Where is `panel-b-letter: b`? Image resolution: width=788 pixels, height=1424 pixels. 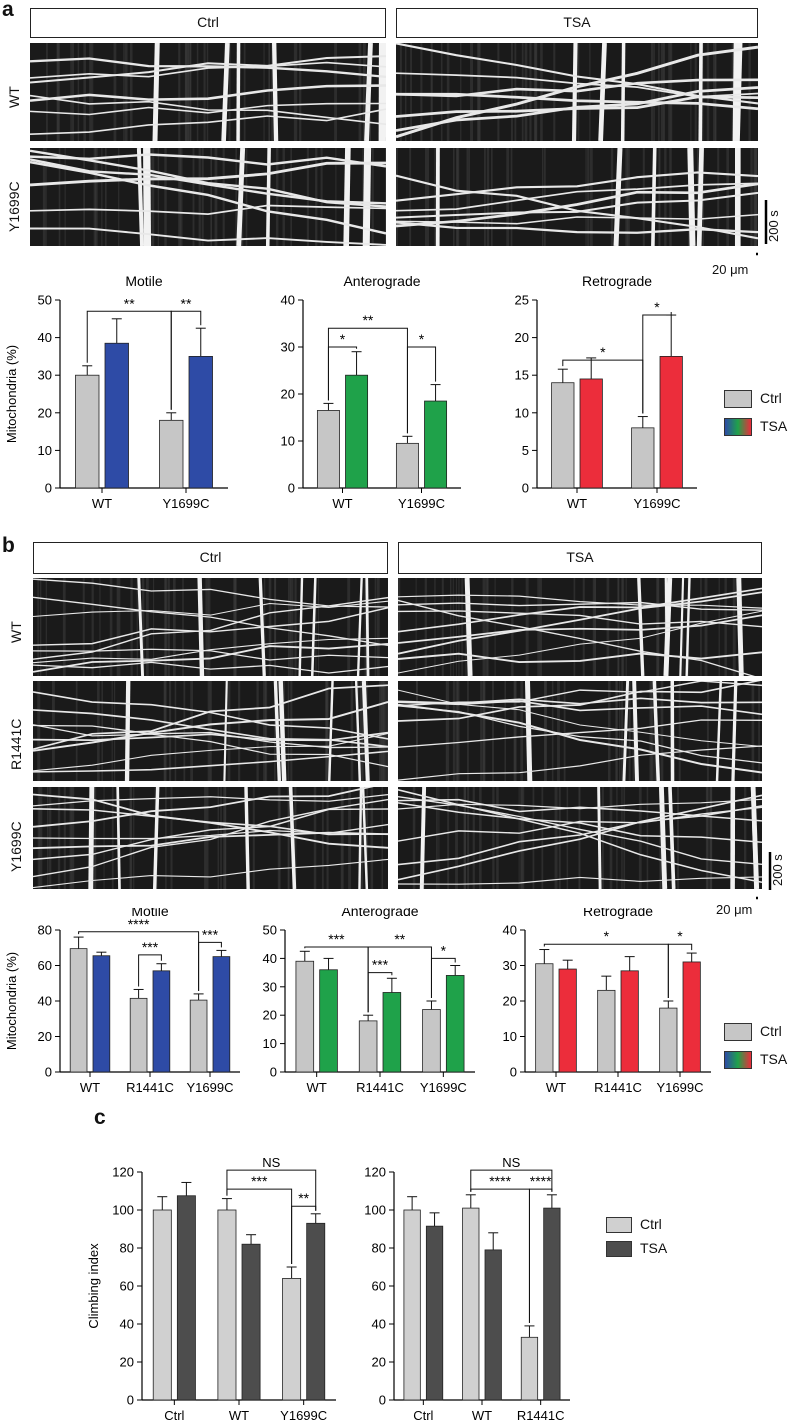
panel-b-letter: b is located at coordinates (8, 545).